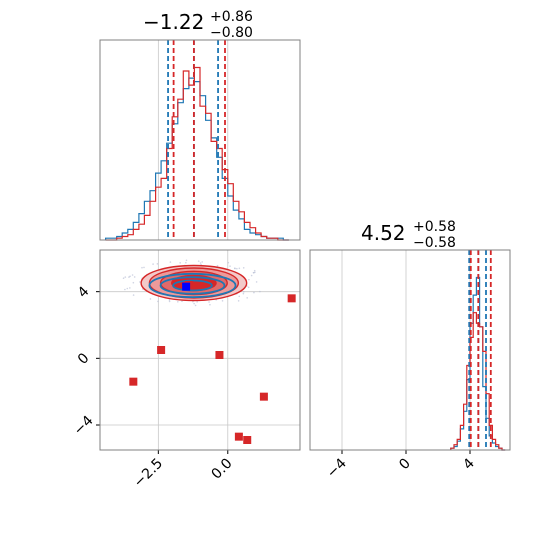  I want to click on marginal-y-xtick-label-0: −4, so click(337, 468).